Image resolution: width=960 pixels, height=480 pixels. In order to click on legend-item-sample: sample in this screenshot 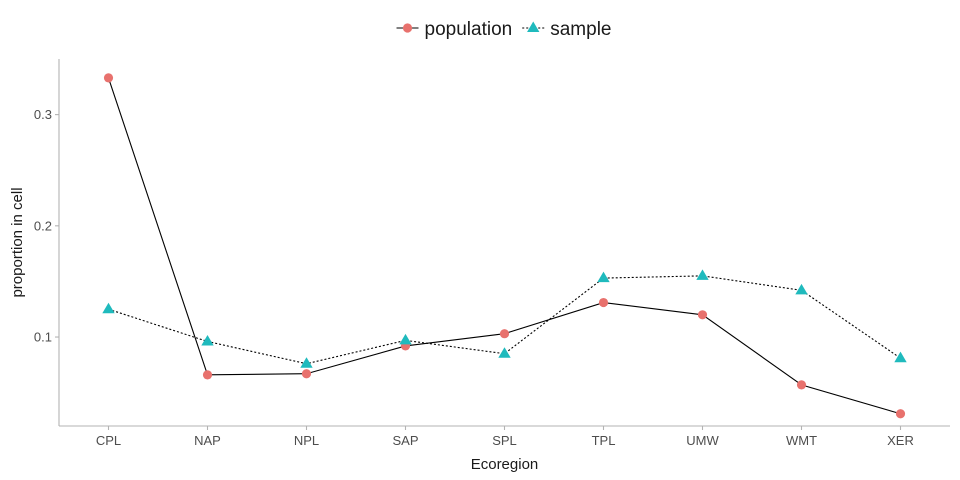, I will do `click(566, 29)`.